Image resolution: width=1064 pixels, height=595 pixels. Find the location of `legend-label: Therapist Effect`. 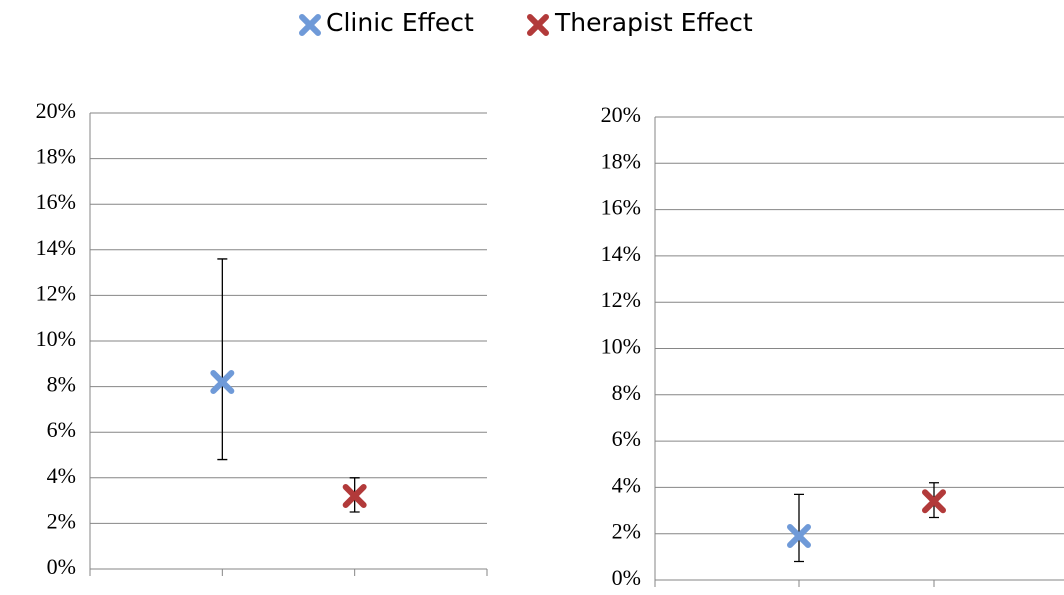

legend-label: Therapist Effect is located at coordinates (653, 22).